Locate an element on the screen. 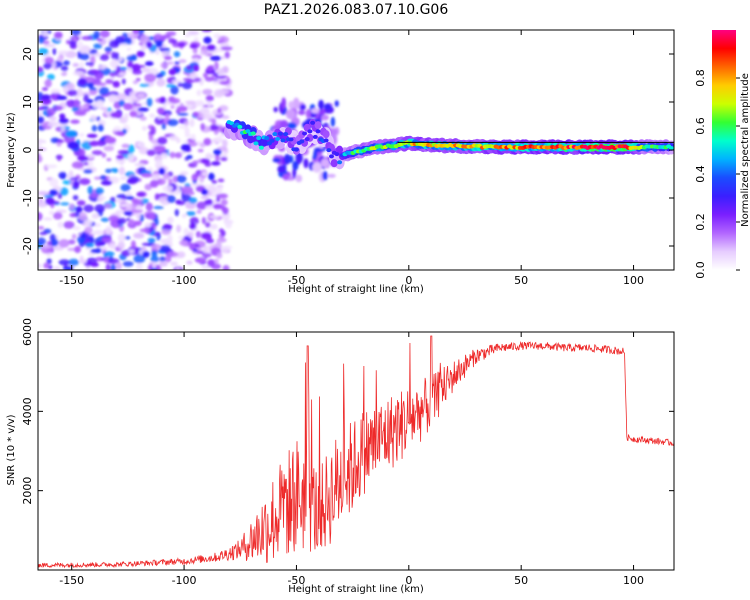 Image resolution: width=750 pixels, height=600 pixels. y-tick-label: -20 is located at coordinates (27, 246).